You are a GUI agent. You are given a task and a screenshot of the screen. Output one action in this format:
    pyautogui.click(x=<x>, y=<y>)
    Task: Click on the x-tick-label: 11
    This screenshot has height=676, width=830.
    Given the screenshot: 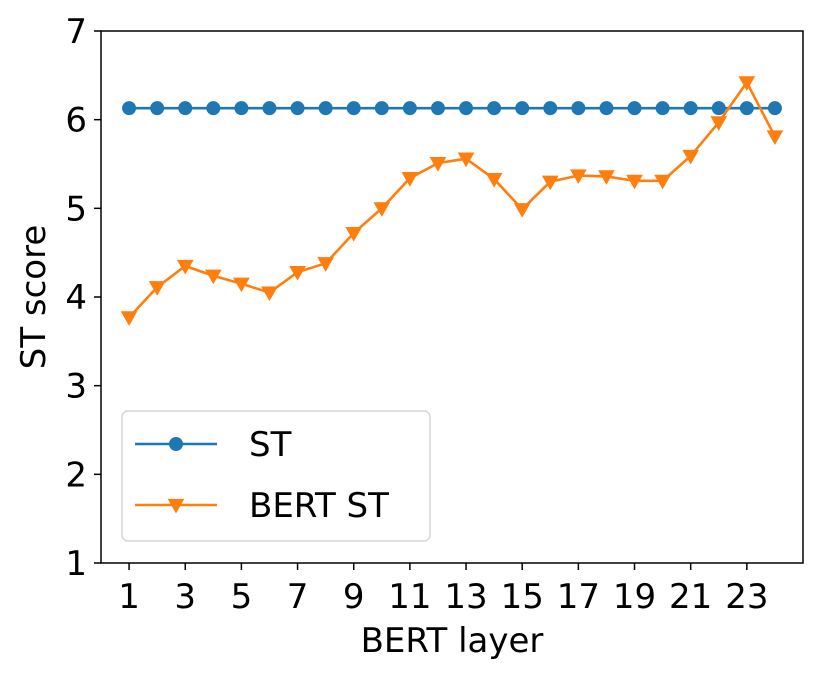 What is the action you would take?
    pyautogui.click(x=409, y=597)
    